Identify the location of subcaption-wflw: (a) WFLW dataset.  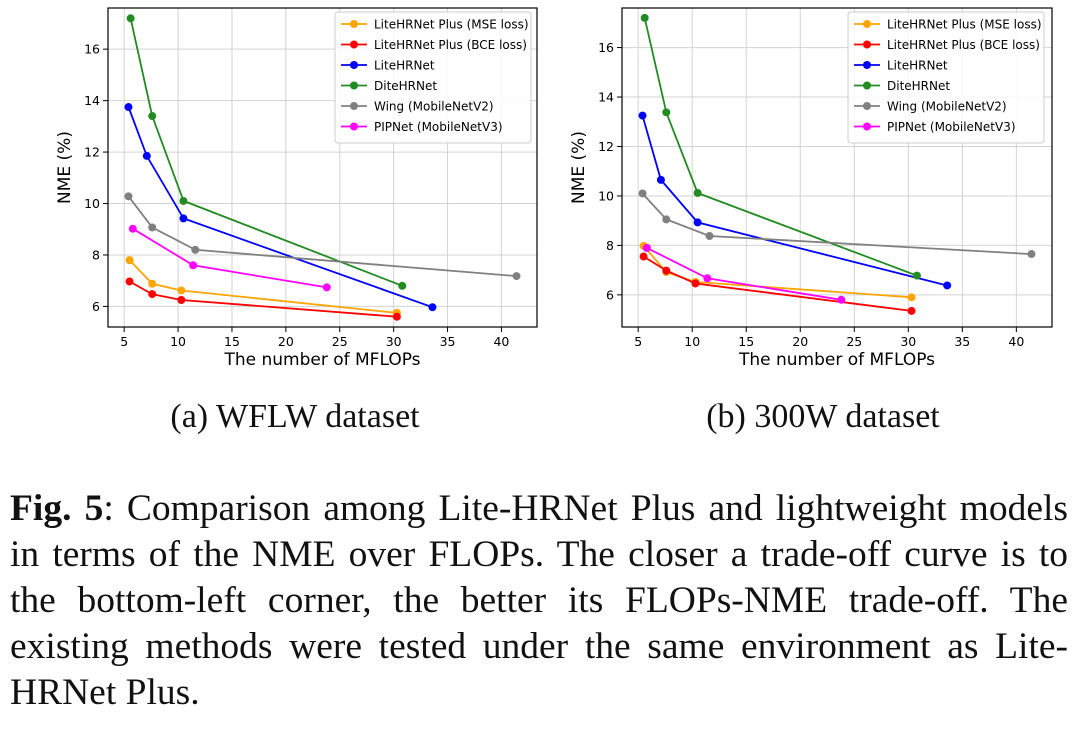
(295, 416).